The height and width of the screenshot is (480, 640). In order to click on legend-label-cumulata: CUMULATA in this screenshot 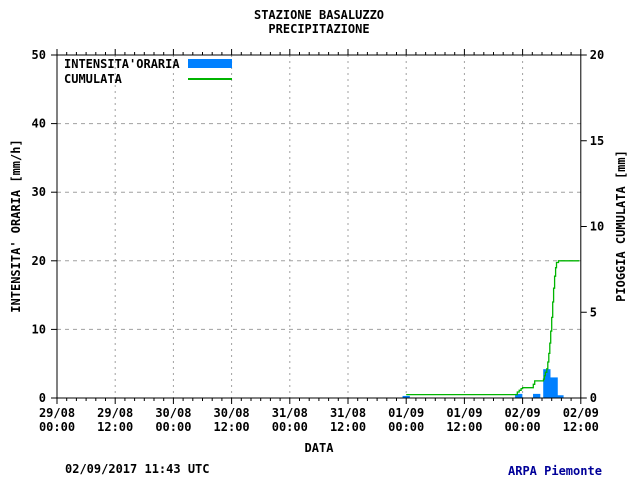, I will do `click(93, 79)`.